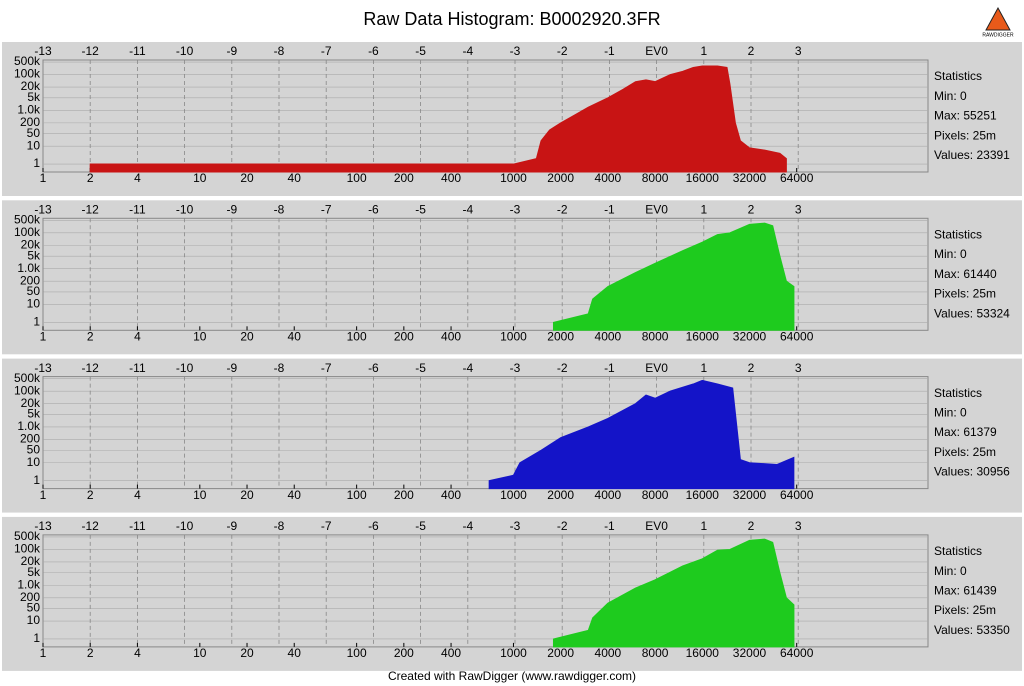 This screenshot has height=686, width=1024. Describe the element at coordinates (451, 336) in the screenshot. I see `x-tick-label: 400` at that location.